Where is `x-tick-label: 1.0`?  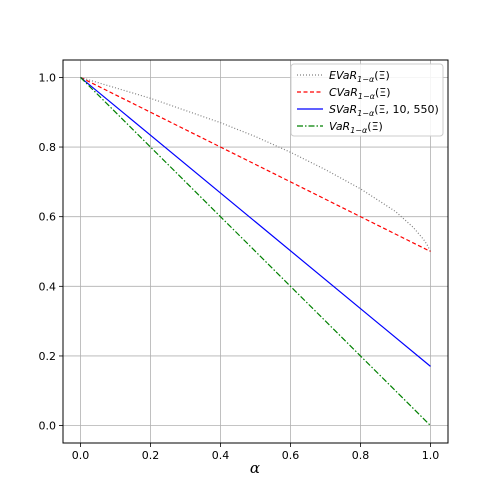
x-tick-label: 1.0 is located at coordinates (431, 455).